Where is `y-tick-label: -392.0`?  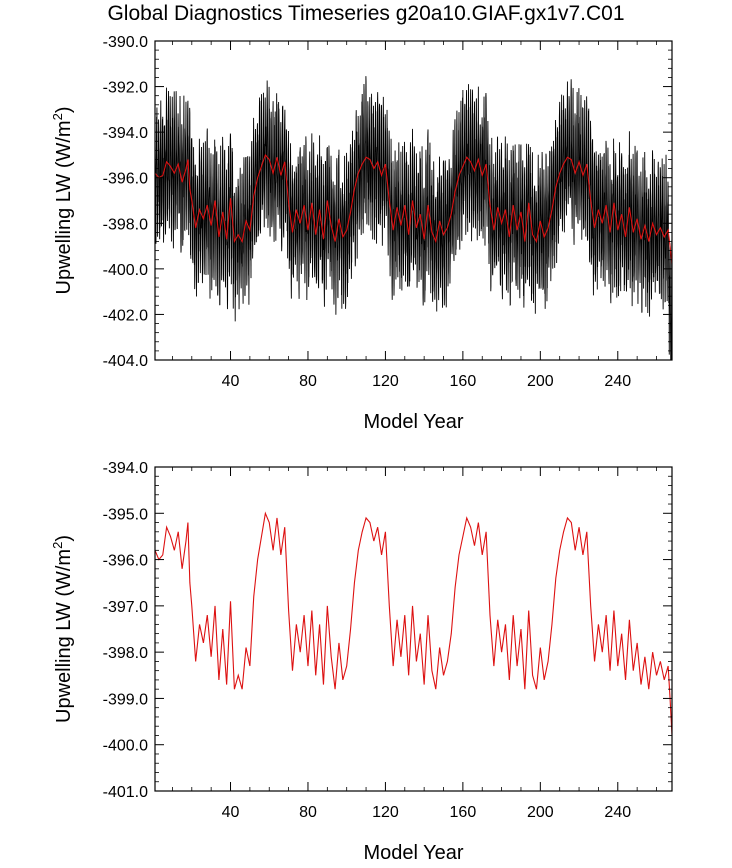 y-tick-label: -392.0 is located at coordinates (125, 88).